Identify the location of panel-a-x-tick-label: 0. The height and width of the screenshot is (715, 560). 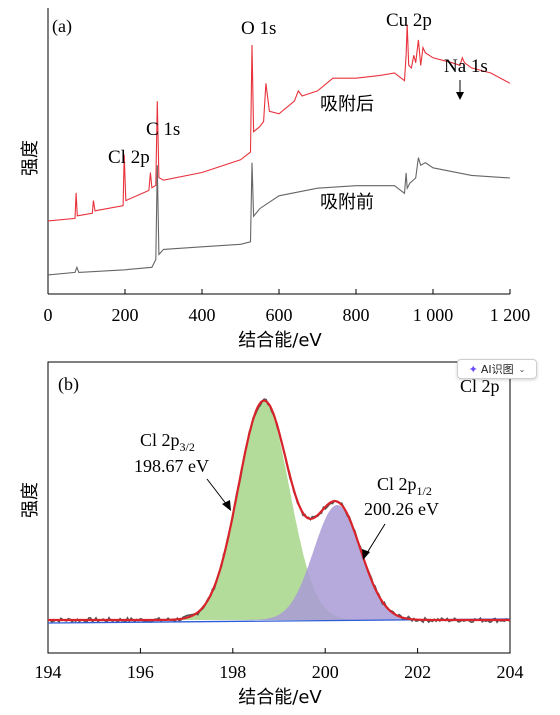
(48, 315).